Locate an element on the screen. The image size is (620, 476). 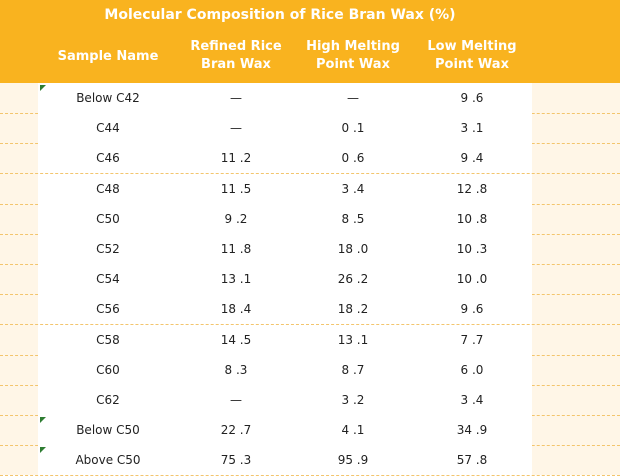
cell-high-melting: 18 .0 is located at coordinates (353, 249).